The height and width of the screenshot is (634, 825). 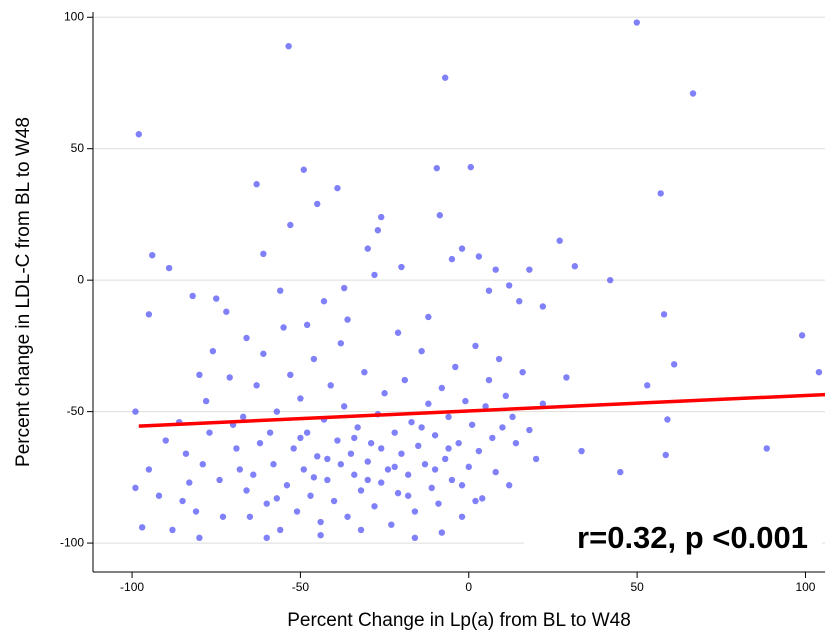 I want to click on y-tick-label: -100, so click(x=72, y=542).